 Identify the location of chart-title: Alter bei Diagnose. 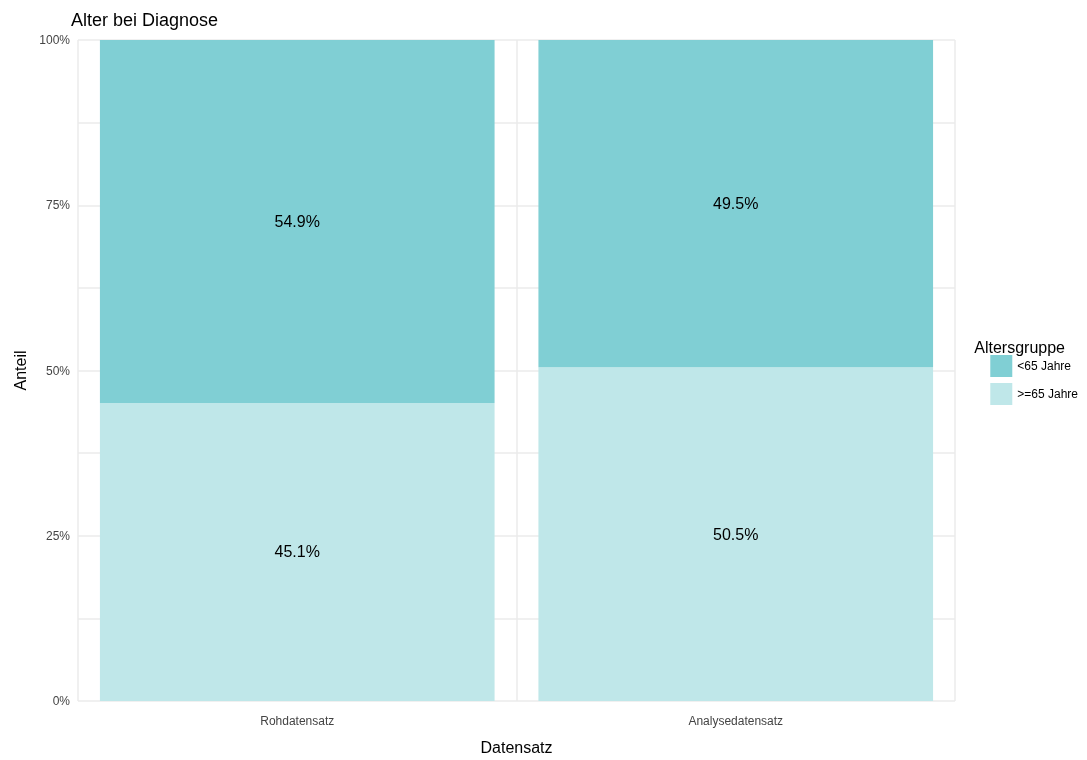
(145, 20).